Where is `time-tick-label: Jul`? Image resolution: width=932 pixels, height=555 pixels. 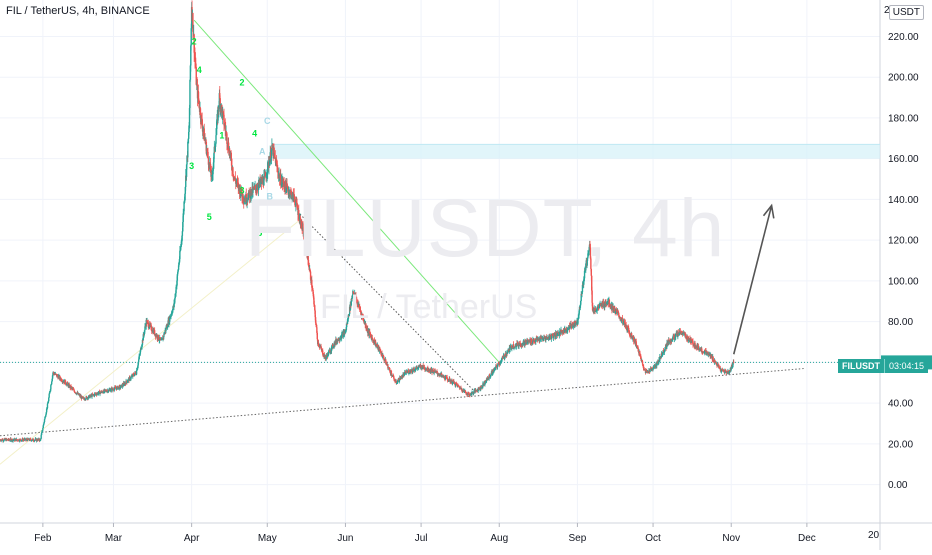
time-tick-label: Jul is located at coordinates (421, 538).